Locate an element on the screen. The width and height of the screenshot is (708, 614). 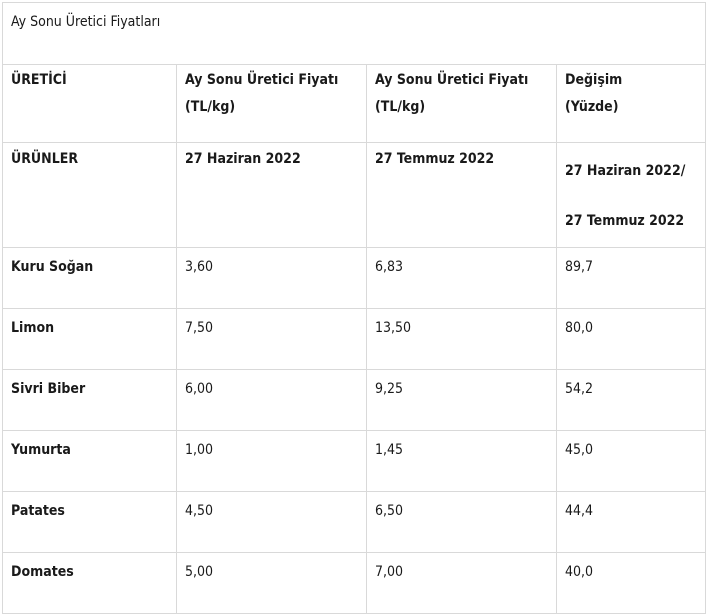
product-name: Patates is located at coordinates (89, 522).